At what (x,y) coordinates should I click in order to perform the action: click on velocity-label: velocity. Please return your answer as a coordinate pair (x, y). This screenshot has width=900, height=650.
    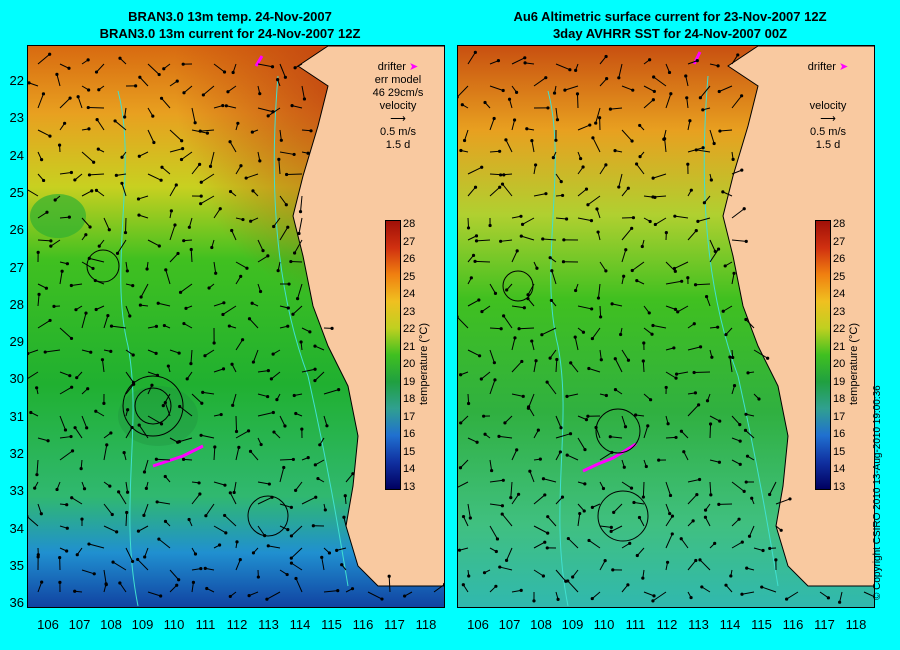
    Looking at the image, I should click on (828, 106).